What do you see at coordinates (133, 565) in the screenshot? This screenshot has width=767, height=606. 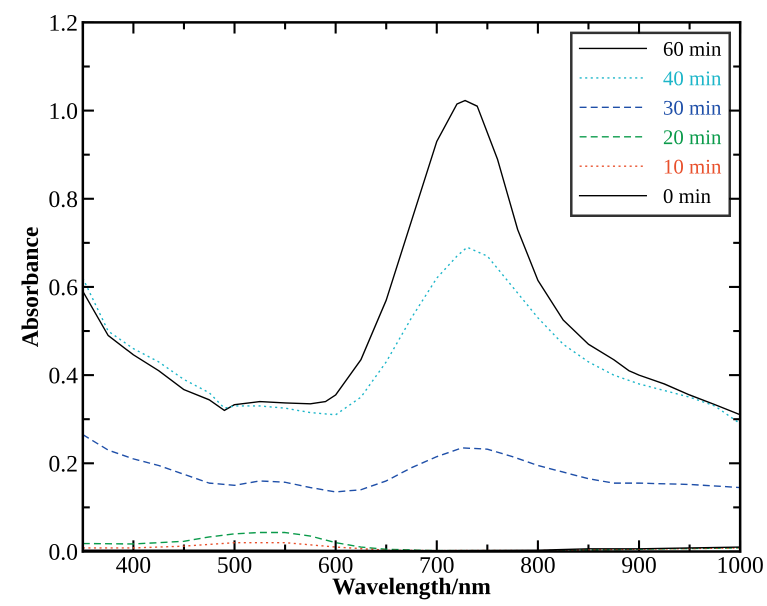 I see `x-tick-label: 400` at bounding box center [133, 565].